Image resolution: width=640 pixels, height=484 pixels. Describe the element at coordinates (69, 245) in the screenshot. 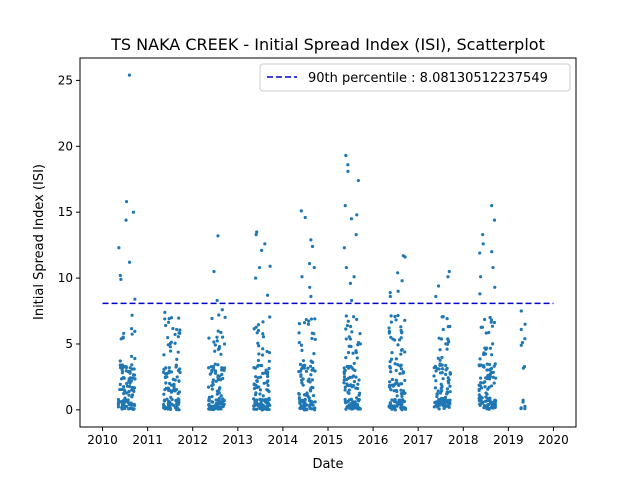

I see `y-axis-ticks: 0 5 10 15 20 25` at that location.